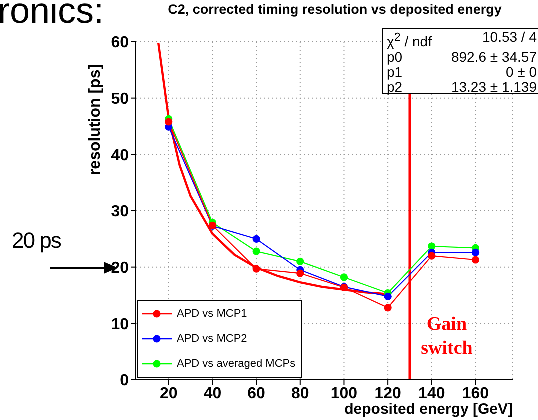 The image size is (538, 420). Describe the element at coordinates (257, 393) in the screenshot. I see `x-tick-label: 60` at that location.